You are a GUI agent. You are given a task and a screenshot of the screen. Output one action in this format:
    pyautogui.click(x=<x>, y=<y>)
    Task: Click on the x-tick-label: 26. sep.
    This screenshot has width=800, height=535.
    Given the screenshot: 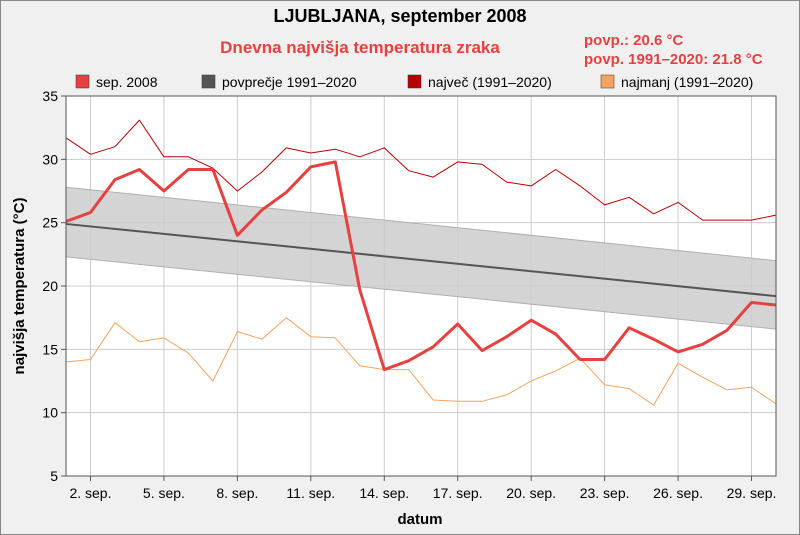 What is the action you would take?
    pyautogui.click(x=678, y=493)
    